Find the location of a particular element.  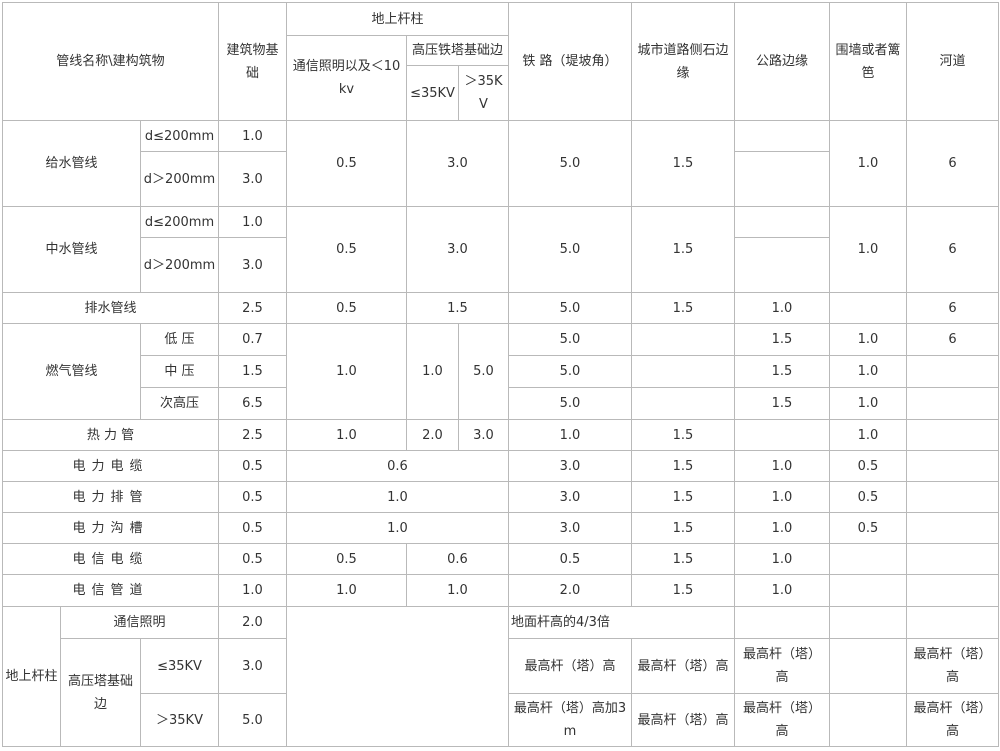

water-highway-small is located at coordinates (782, 136).